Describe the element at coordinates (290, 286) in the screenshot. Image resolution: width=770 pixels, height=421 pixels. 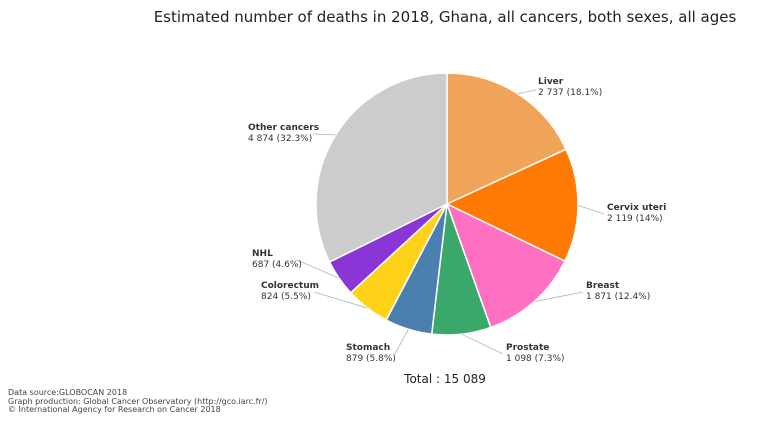
I see `slice-label-name: Colorectum` at that location.